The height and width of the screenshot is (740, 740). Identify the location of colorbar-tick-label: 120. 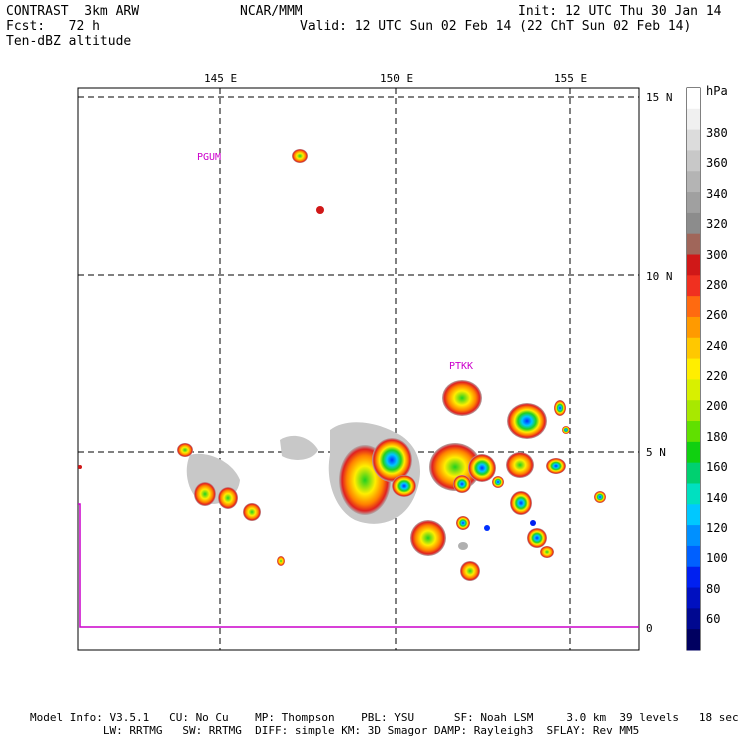
(717, 527).